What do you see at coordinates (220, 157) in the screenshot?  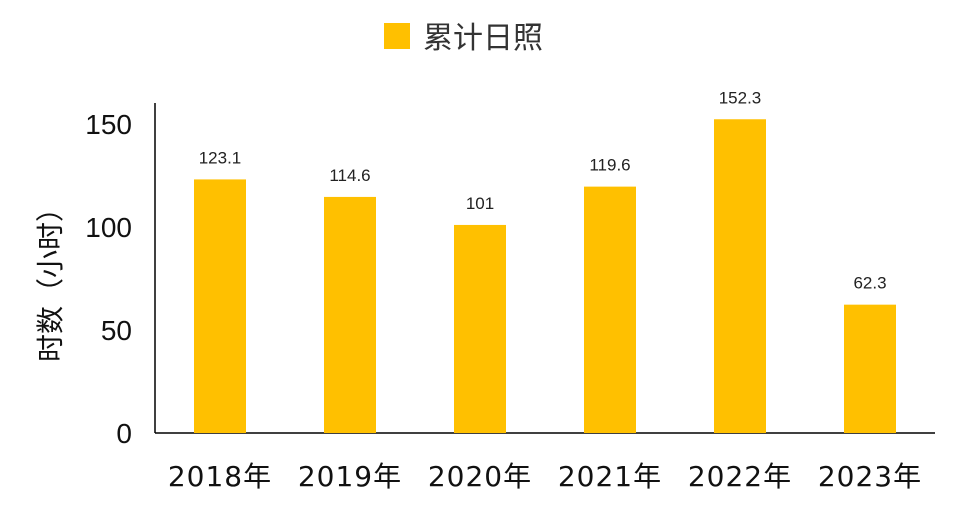 I see `data-label: 123.1` at bounding box center [220, 157].